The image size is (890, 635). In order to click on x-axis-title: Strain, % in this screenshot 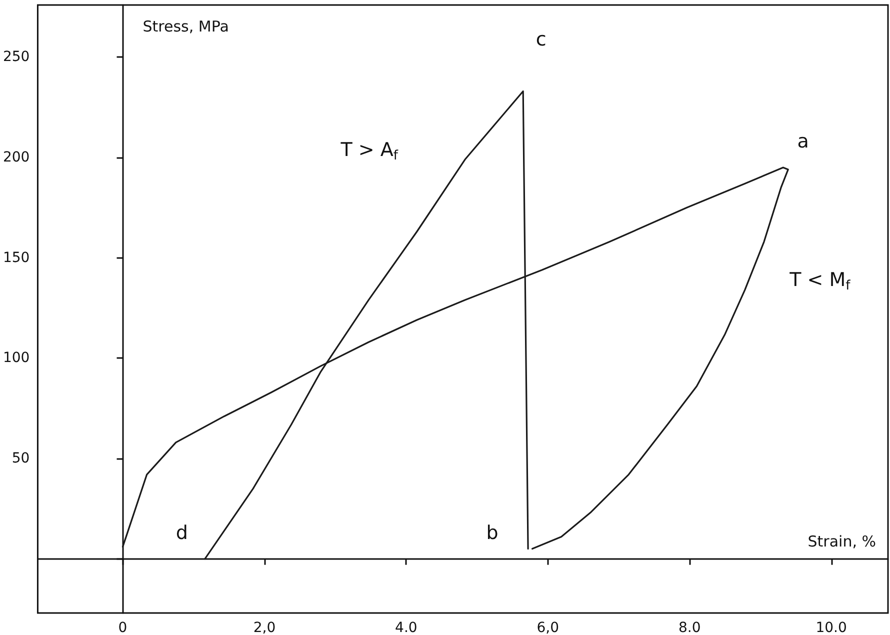, I will do `click(842, 541)`.